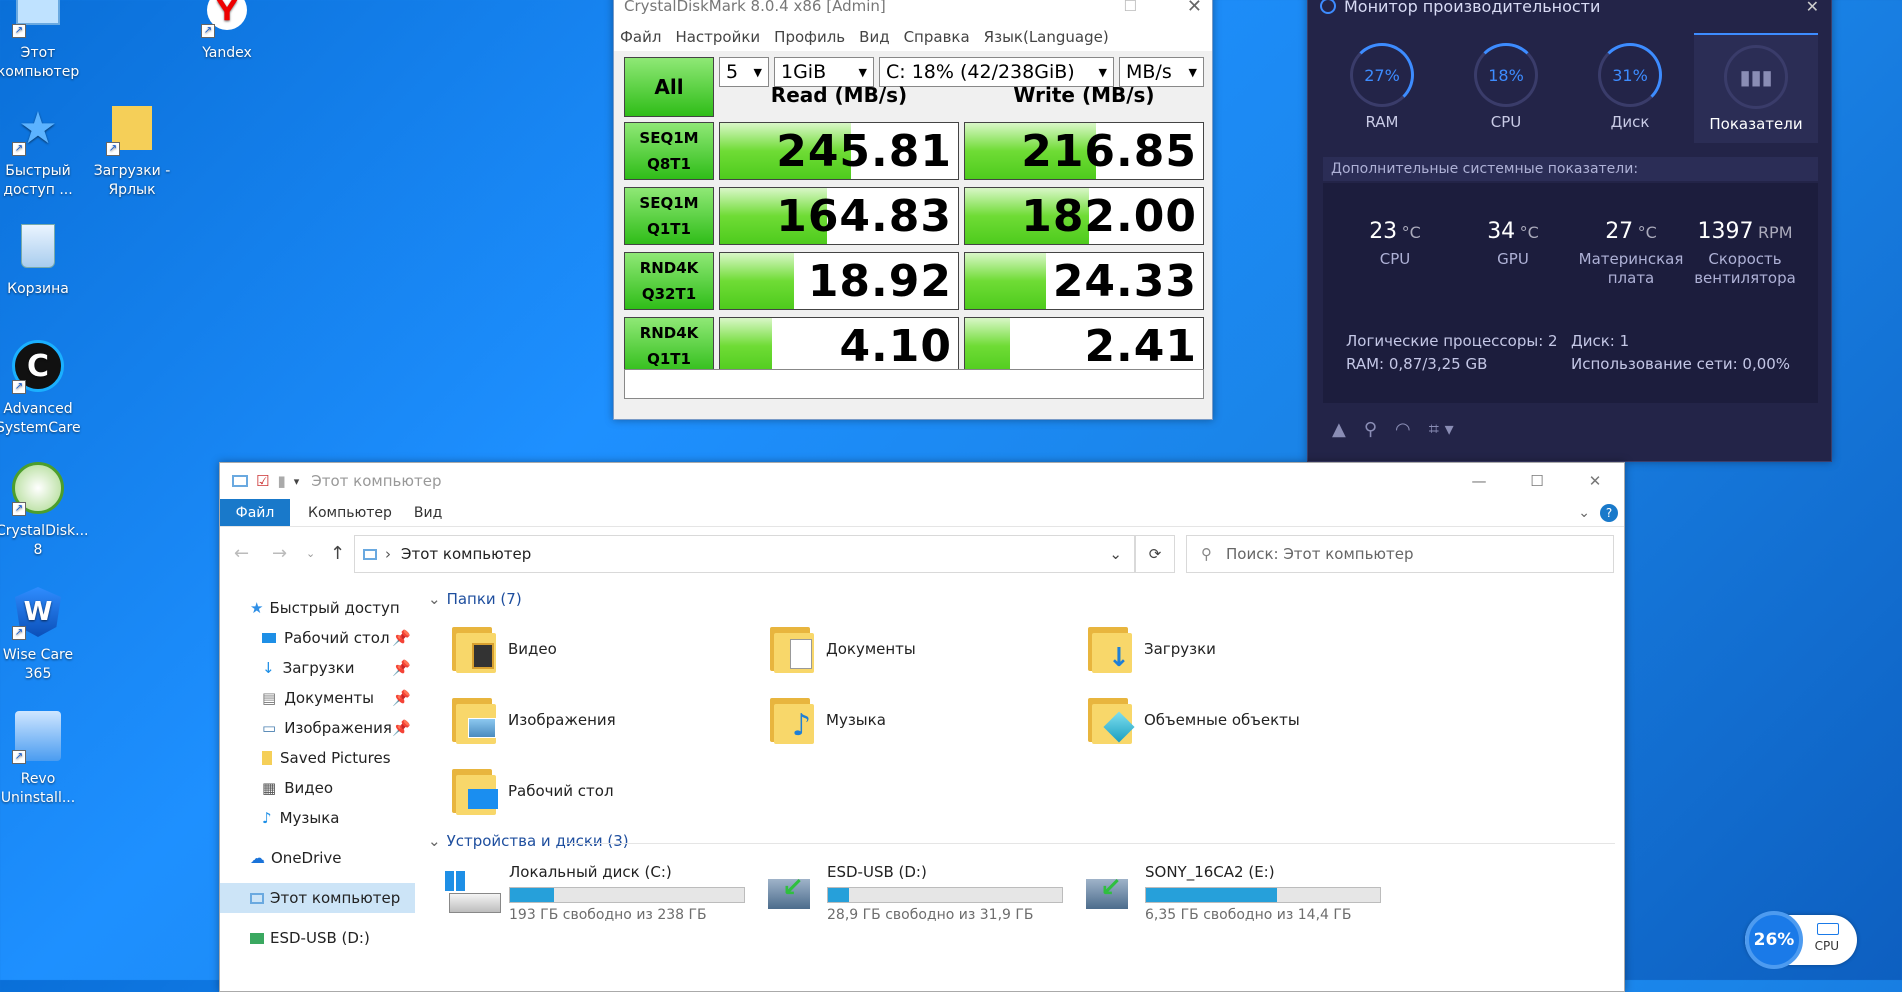 The width and height of the screenshot is (1902, 992). I want to click on explorer-titlebar: ☑ ▮ ▾ Этот компьютер — ☐ ✕, so click(922, 481).